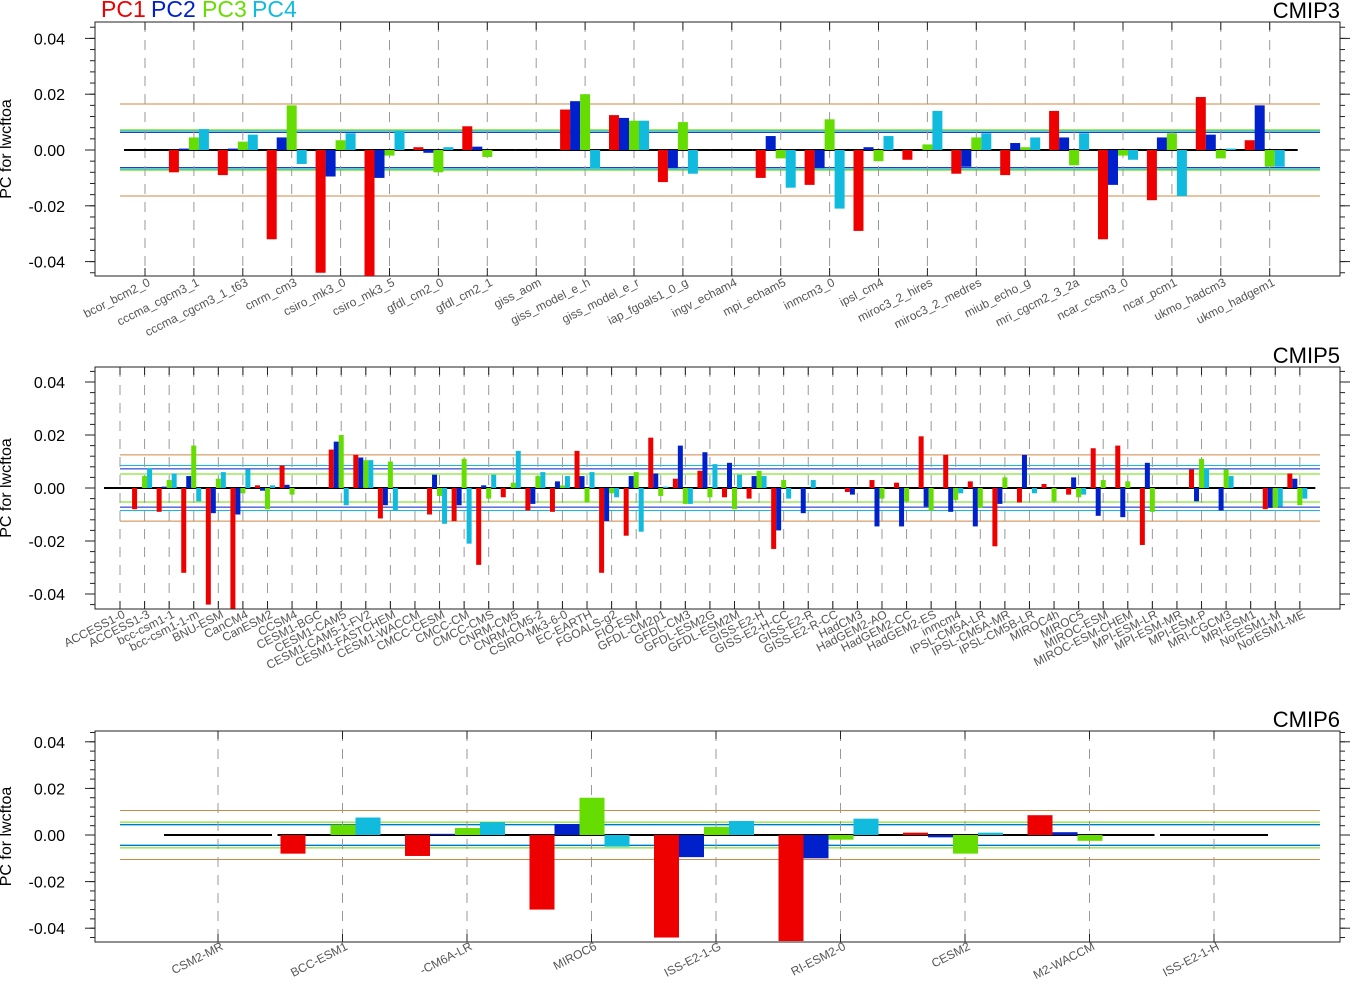 The height and width of the screenshot is (1002, 1365). What do you see at coordinates (319, 959) in the screenshot?
I see `x-tick-label: BCC-ESM1` at bounding box center [319, 959].